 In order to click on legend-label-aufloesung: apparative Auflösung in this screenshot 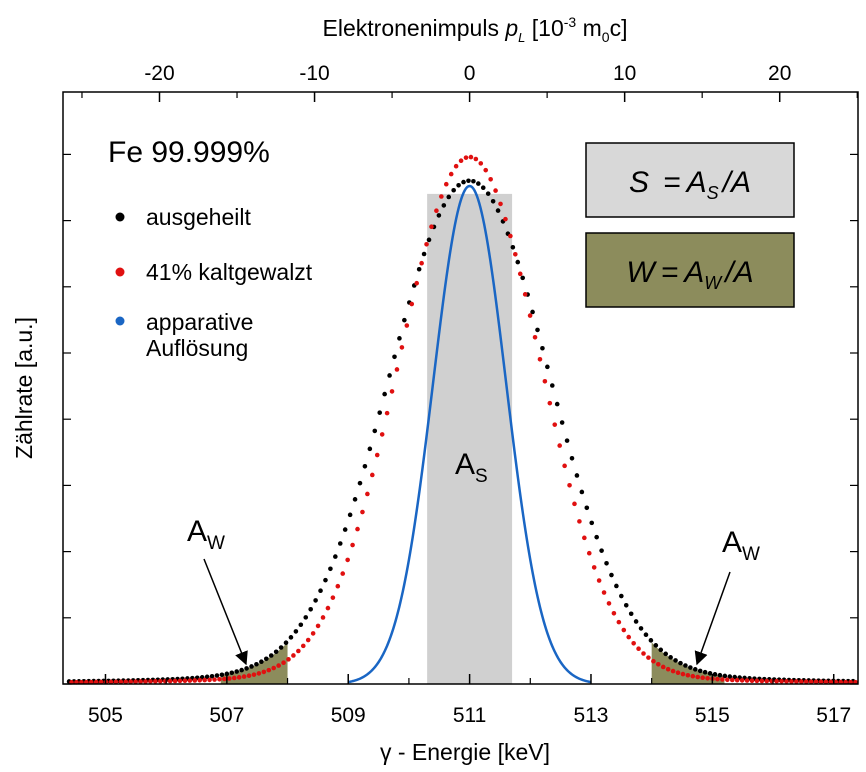, I will do `click(203, 335)`.